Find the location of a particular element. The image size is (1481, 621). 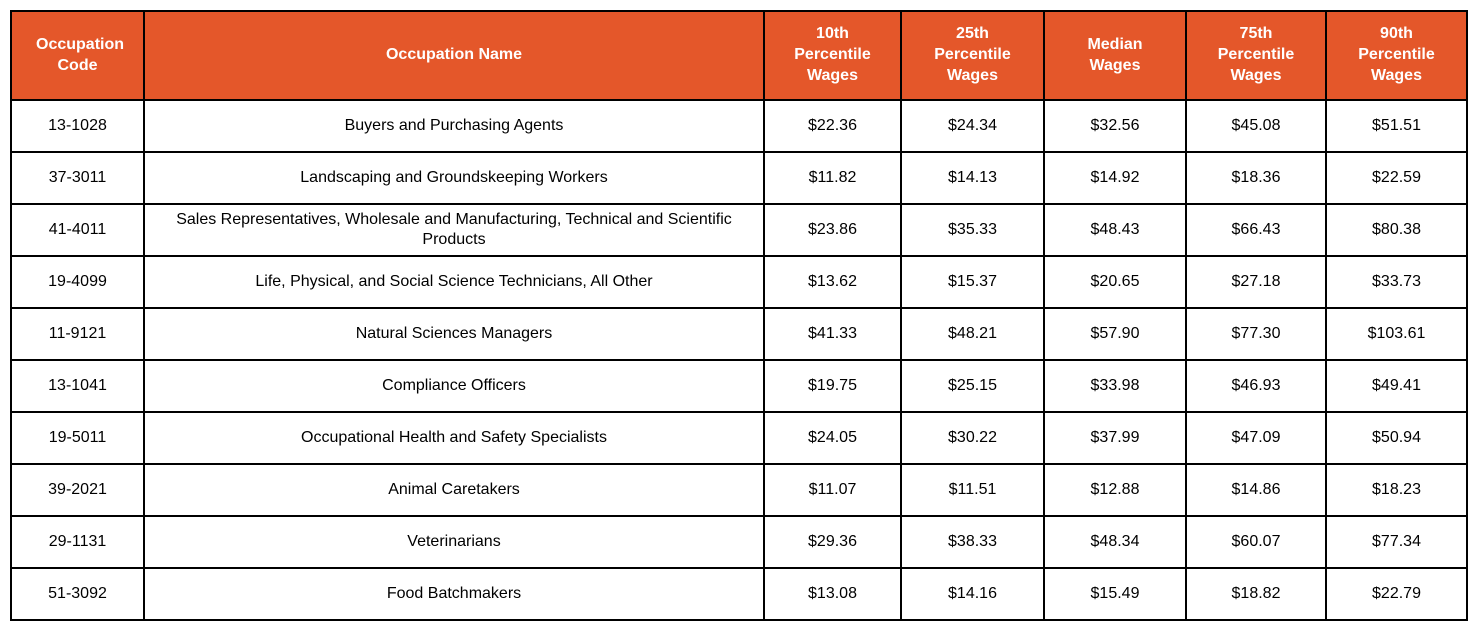

cell-wage-25th-percentile: $35.33 is located at coordinates (972, 230).